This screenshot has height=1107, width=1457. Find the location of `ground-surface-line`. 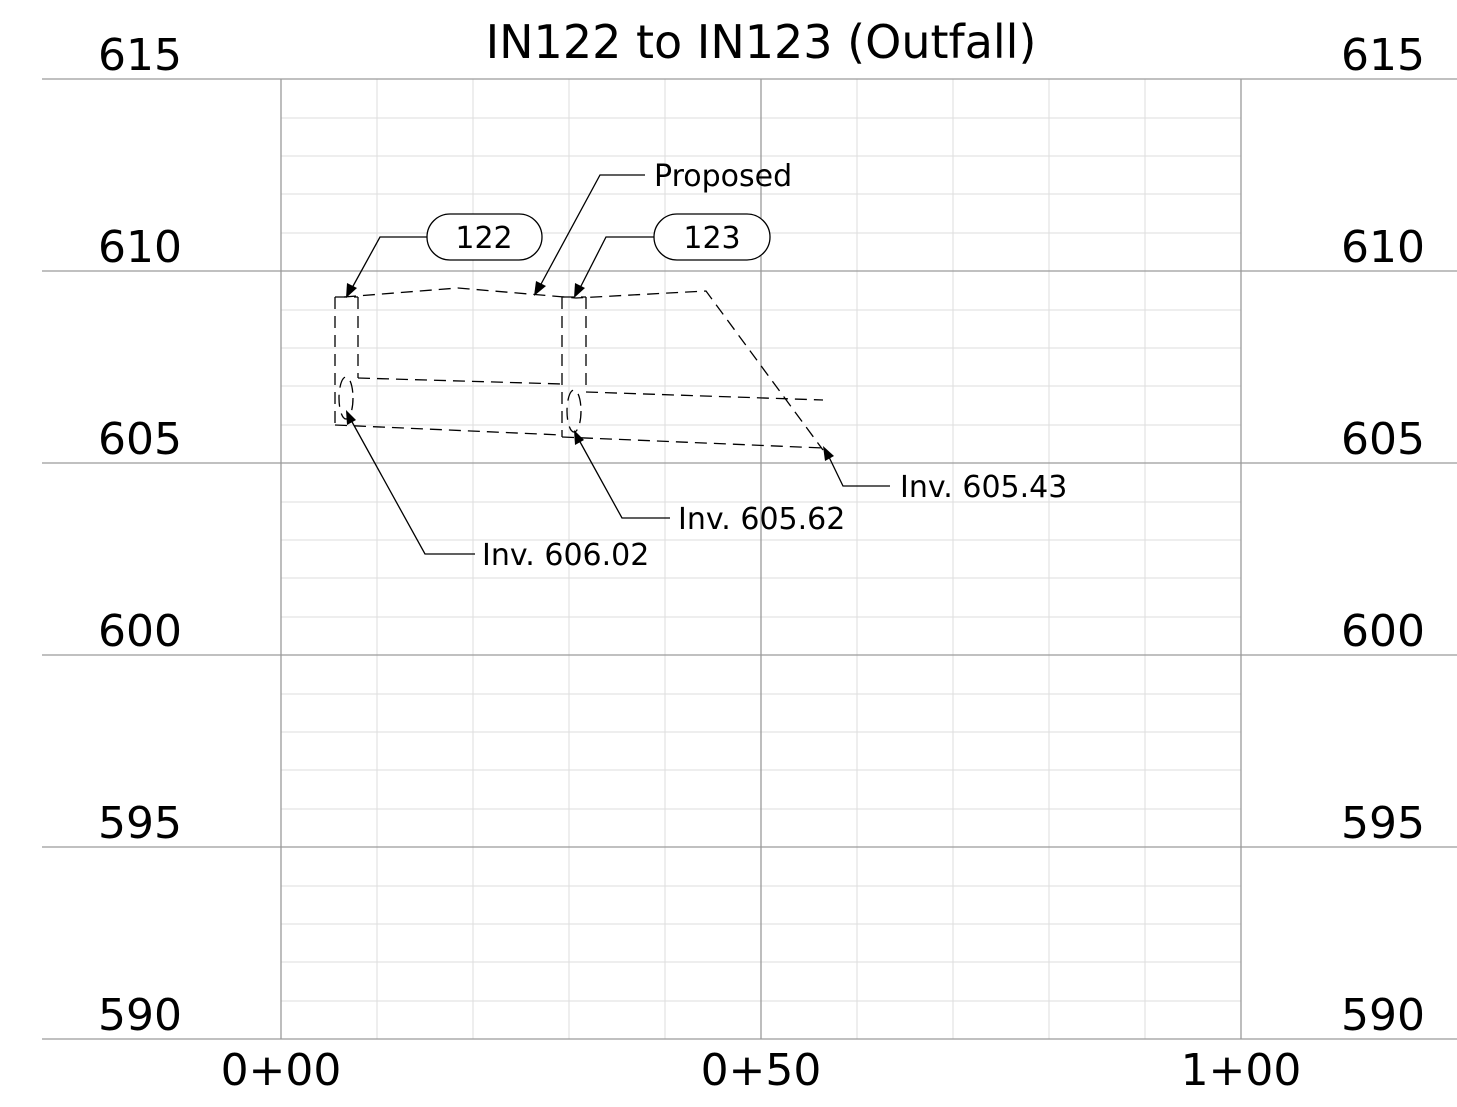

ground-surface-line is located at coordinates (583, 369).